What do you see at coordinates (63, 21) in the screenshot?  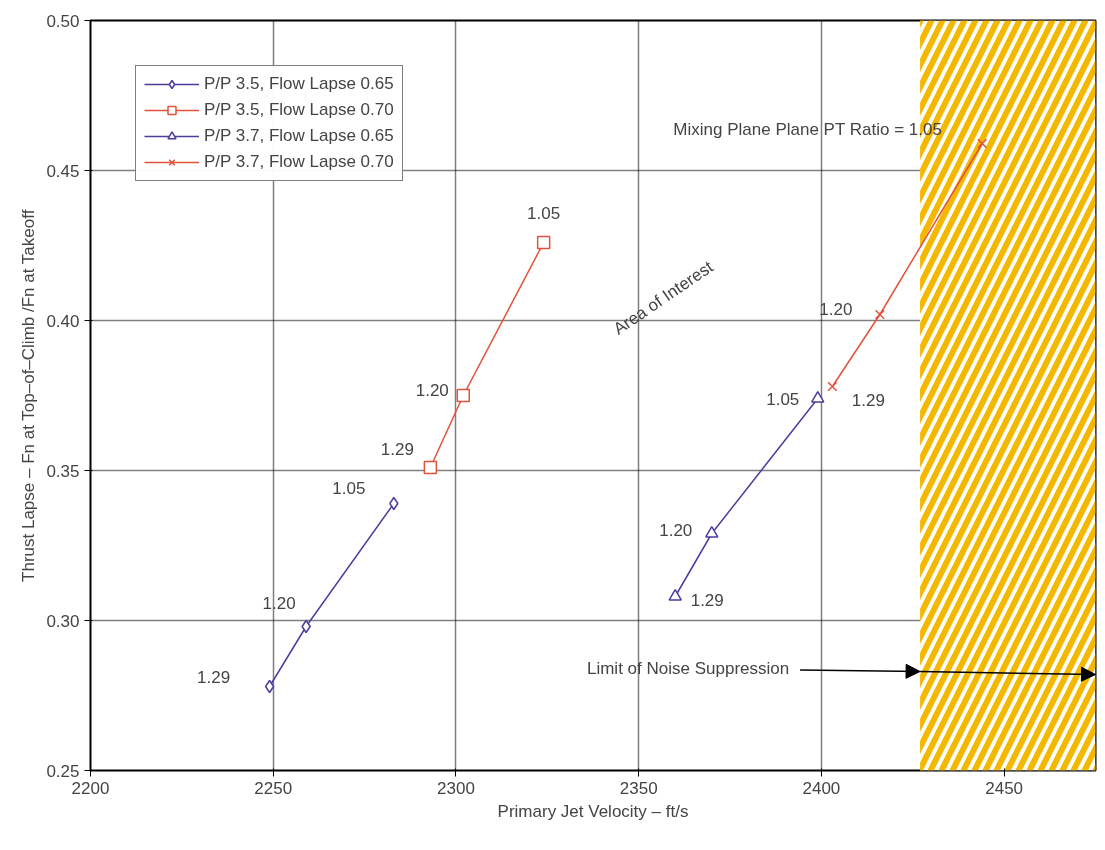 I see `y-tick-label: 0.50` at bounding box center [63, 21].